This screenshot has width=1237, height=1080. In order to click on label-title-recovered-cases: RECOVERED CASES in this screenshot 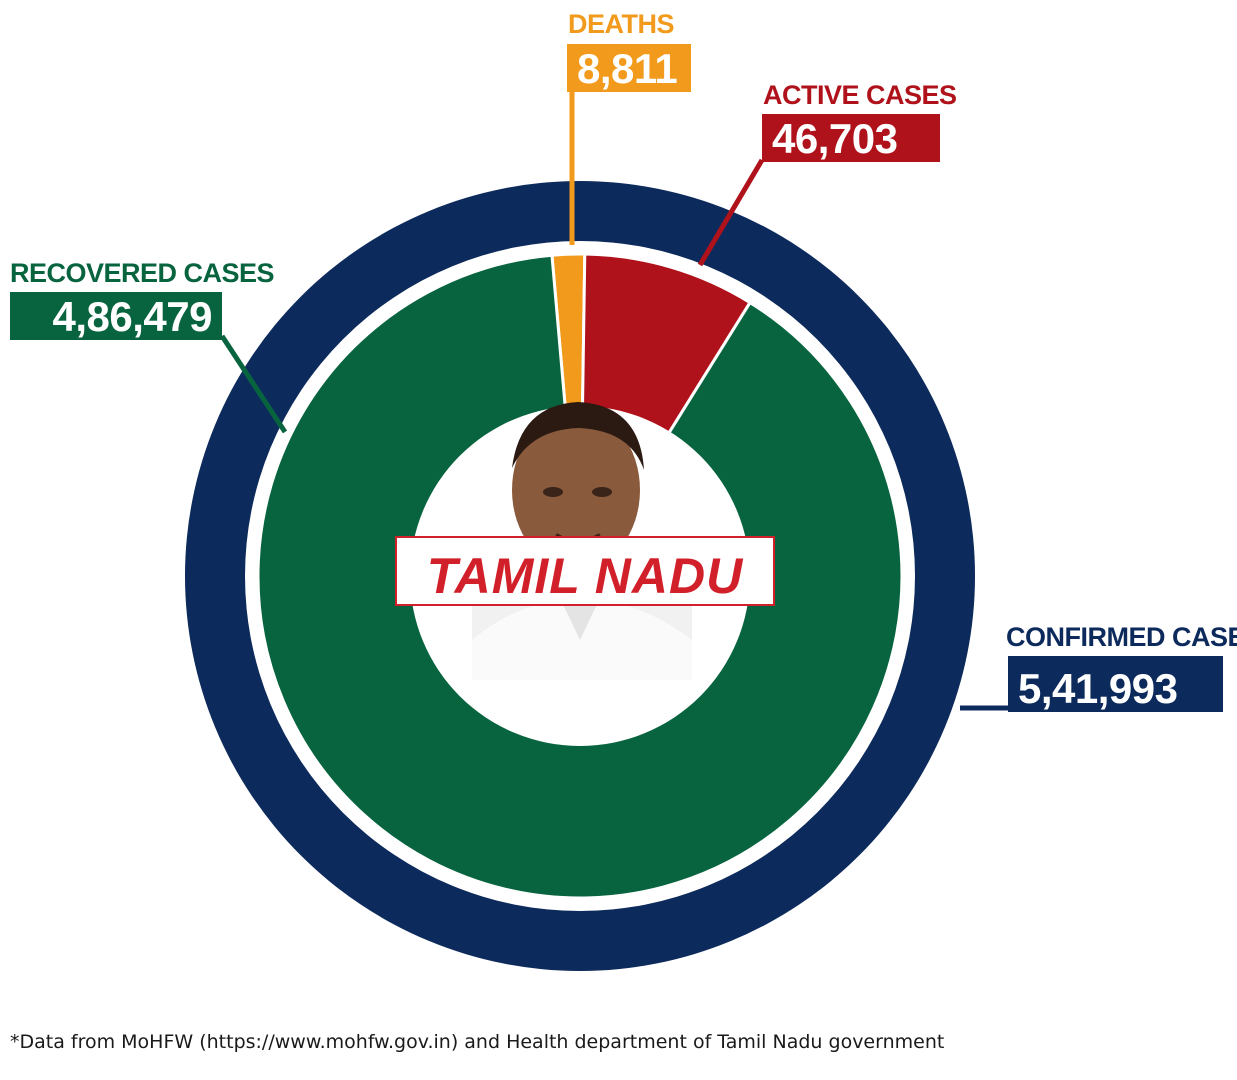, I will do `click(142, 273)`.